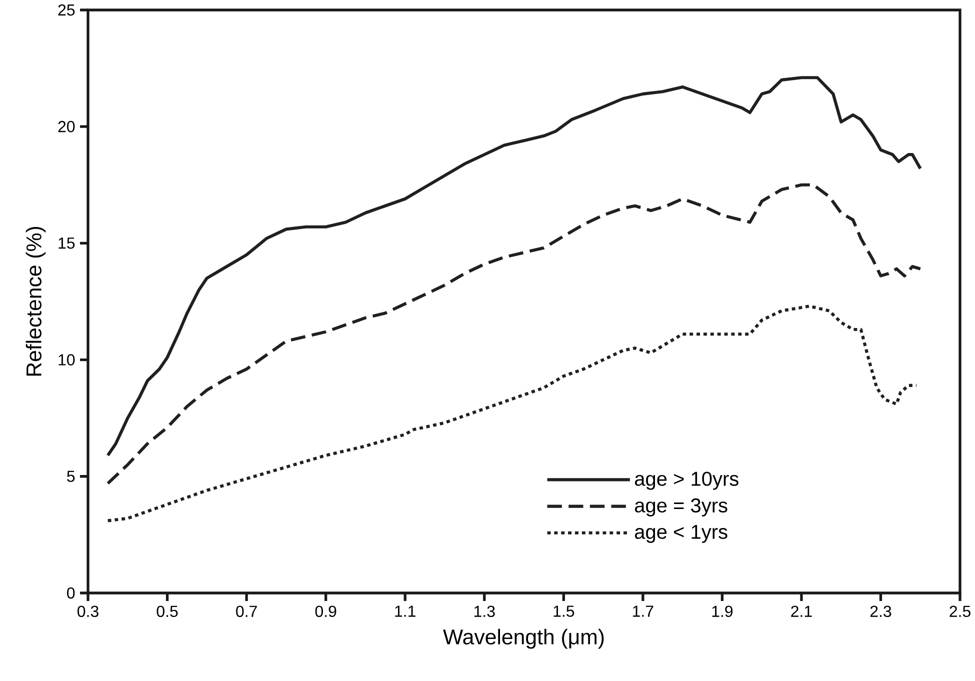 This screenshot has height=681, width=975. What do you see at coordinates (36, 301) in the screenshot?
I see `y-axis-title: Reflectence (%)` at bounding box center [36, 301].